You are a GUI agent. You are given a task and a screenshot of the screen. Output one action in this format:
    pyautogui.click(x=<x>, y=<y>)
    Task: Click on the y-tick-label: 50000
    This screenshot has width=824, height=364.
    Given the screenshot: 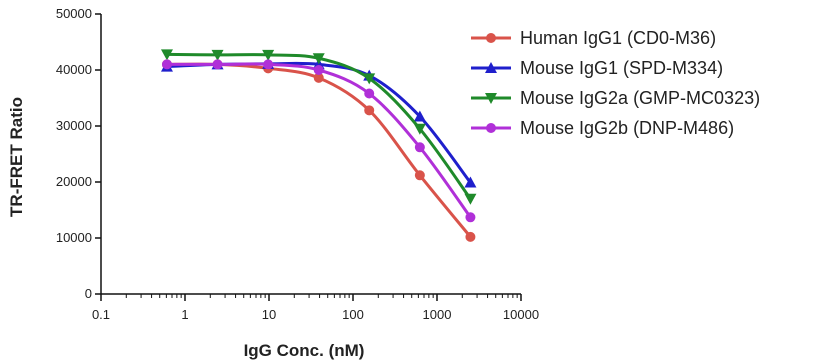 What is the action you would take?
    pyautogui.click(x=74, y=13)
    